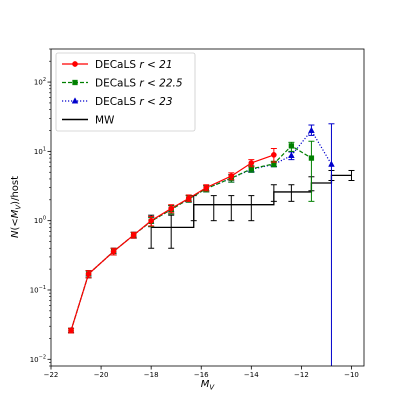  I want to click on x-tick-label: −18, so click(151, 375).